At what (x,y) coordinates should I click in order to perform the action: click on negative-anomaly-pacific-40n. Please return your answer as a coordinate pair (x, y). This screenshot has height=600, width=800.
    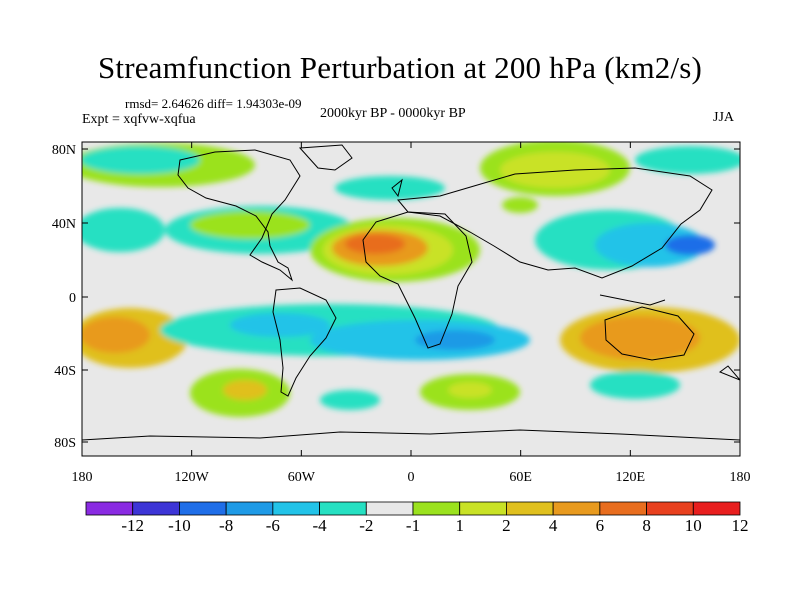
    Looking at the image, I should click on (123, 230).